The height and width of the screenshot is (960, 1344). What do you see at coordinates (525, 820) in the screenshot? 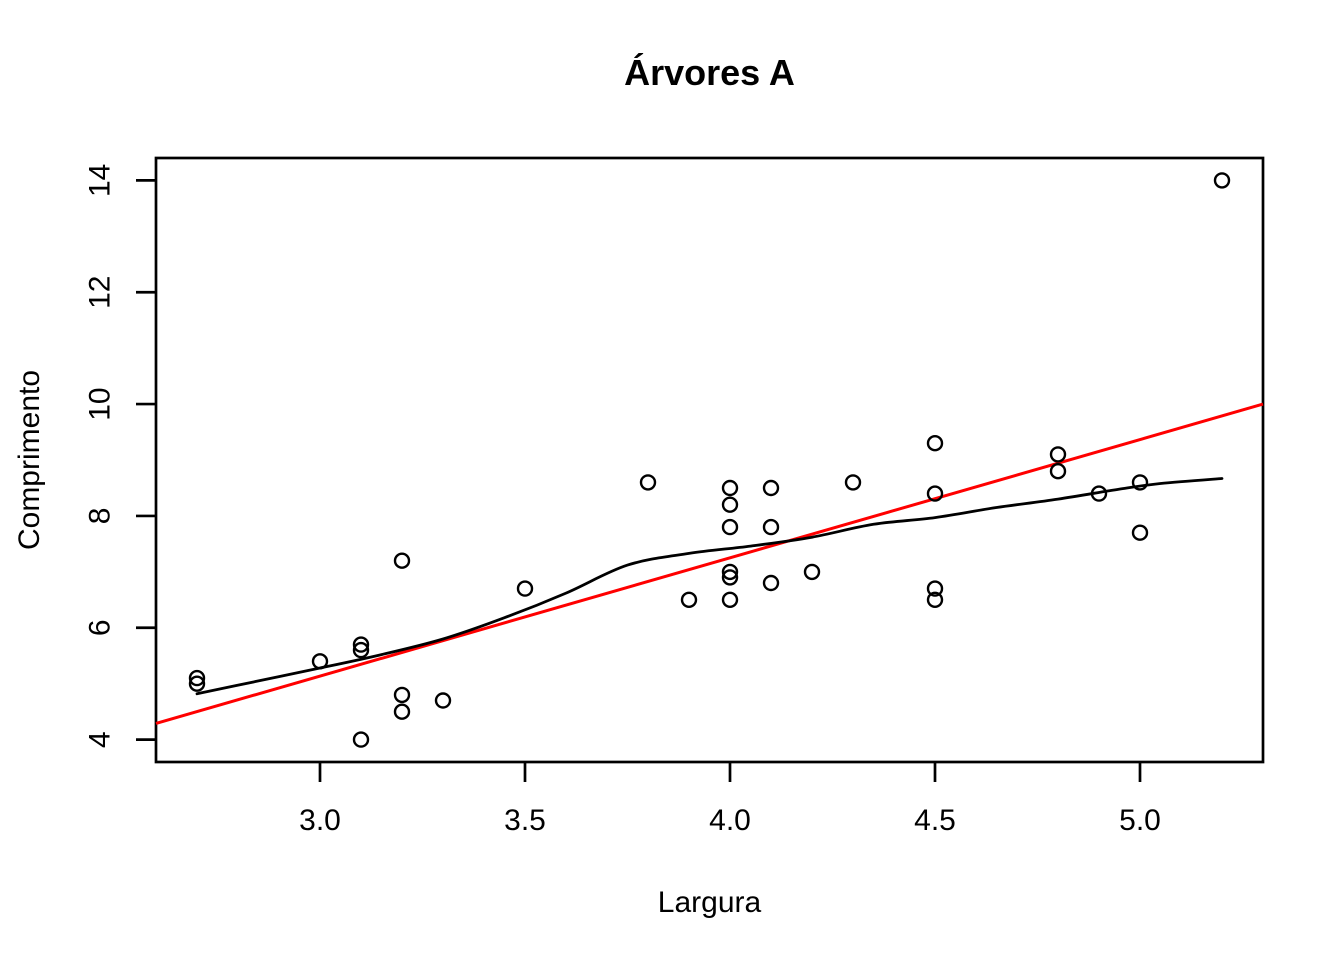
I see `x-tick-label: 3.5` at bounding box center [525, 820].